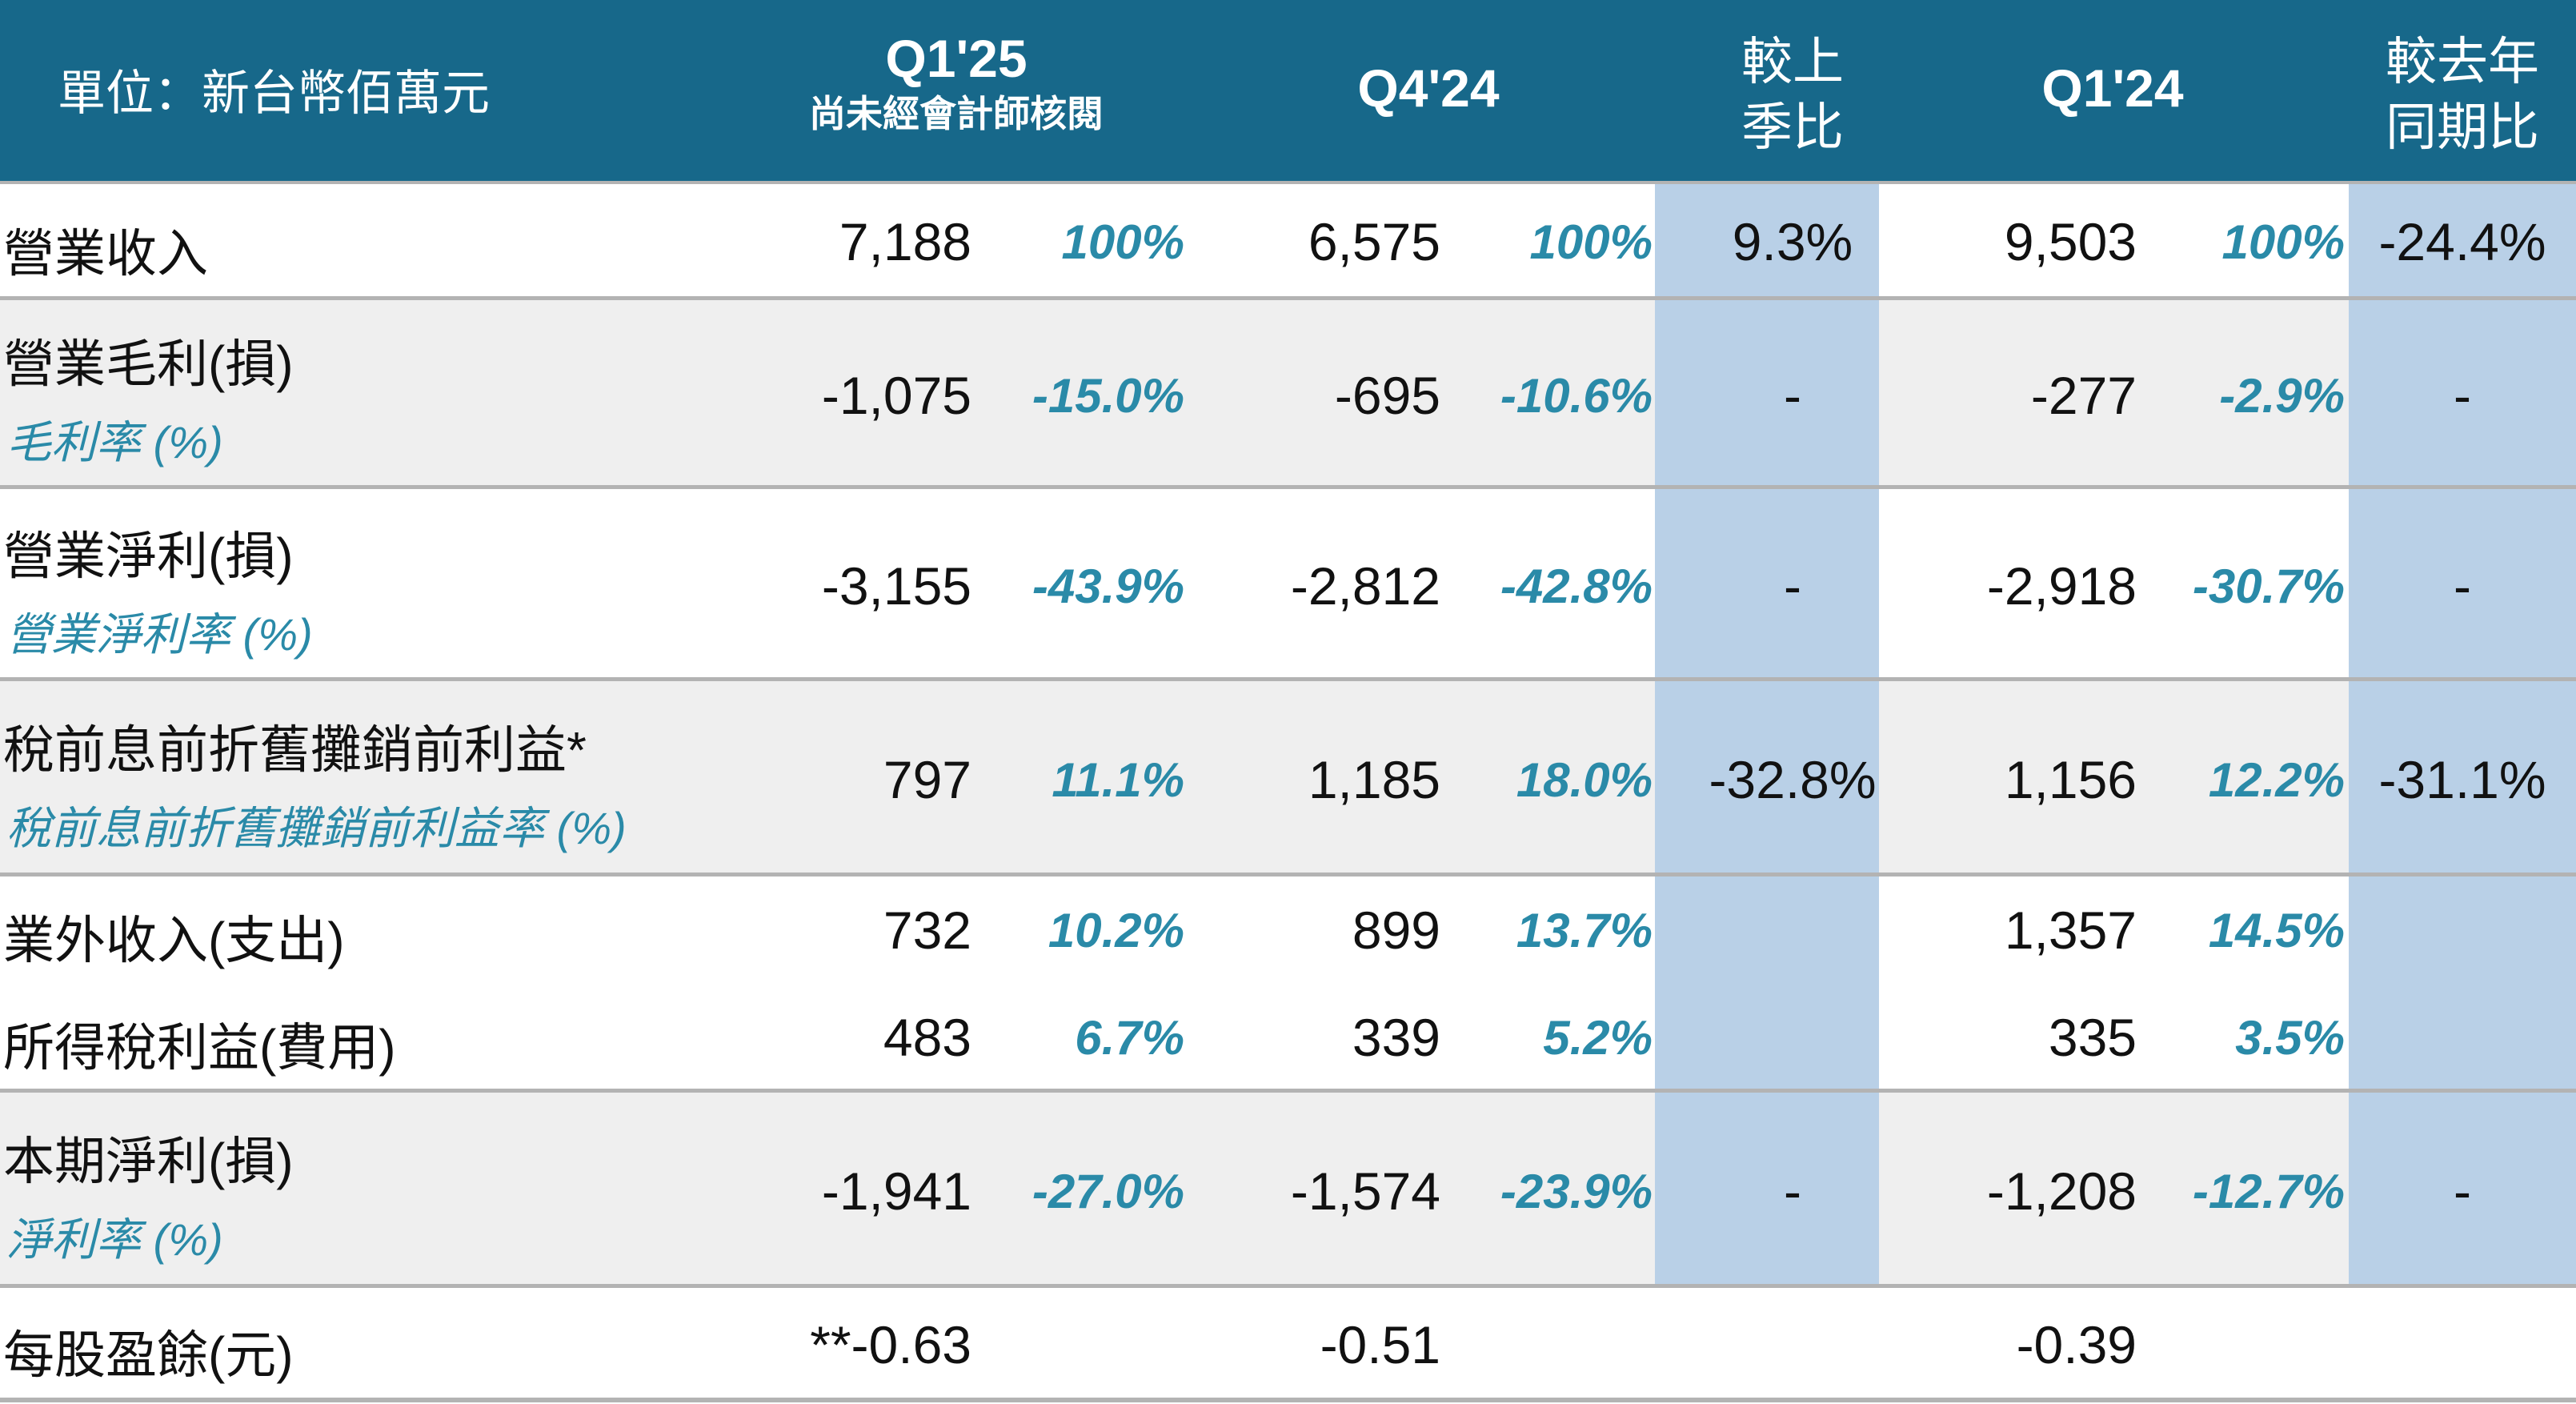  Describe the element at coordinates (2268, 586) in the screenshot. I see `q124-pct: -30.7%` at that location.